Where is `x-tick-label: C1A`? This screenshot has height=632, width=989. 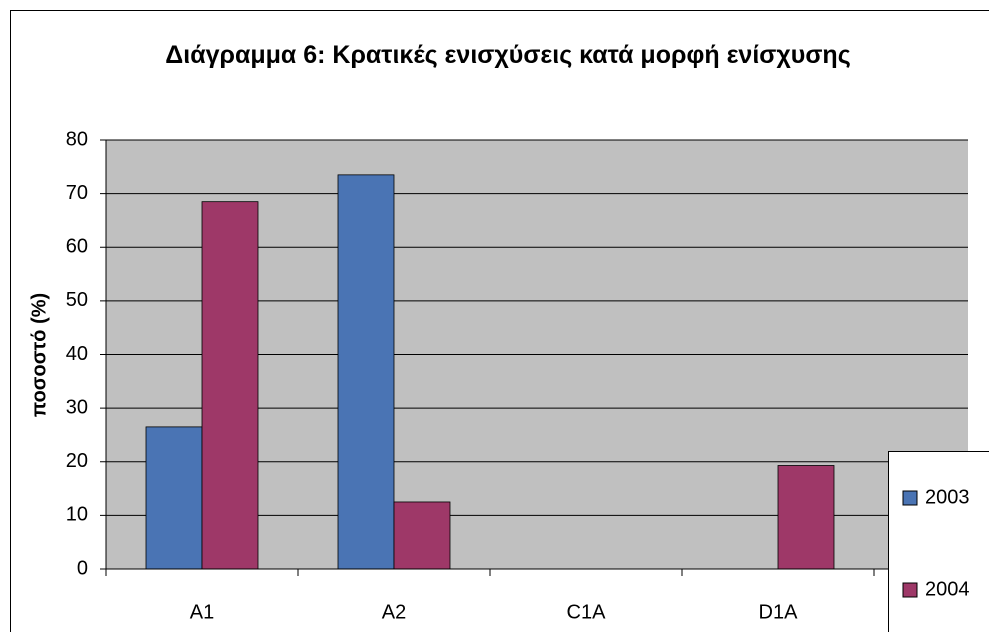 x-tick-label: C1A is located at coordinates (587, 612).